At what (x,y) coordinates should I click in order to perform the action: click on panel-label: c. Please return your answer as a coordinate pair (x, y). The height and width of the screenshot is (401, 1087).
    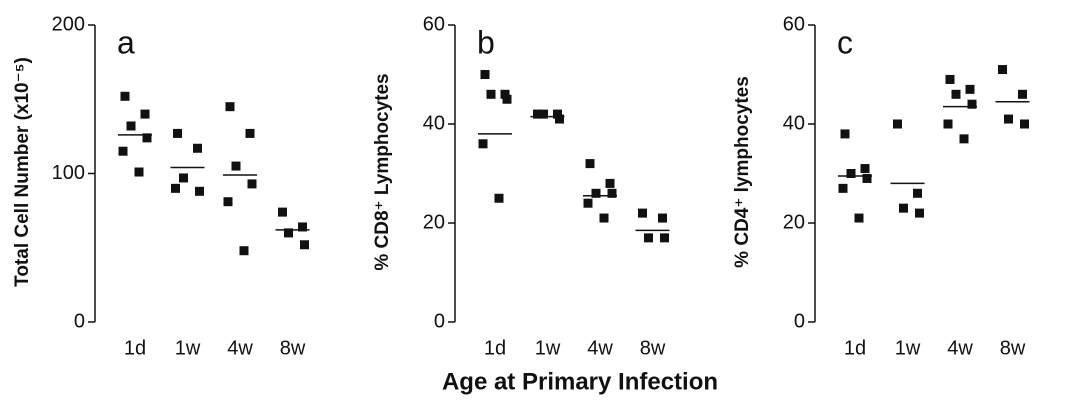
    Looking at the image, I should click on (845, 42).